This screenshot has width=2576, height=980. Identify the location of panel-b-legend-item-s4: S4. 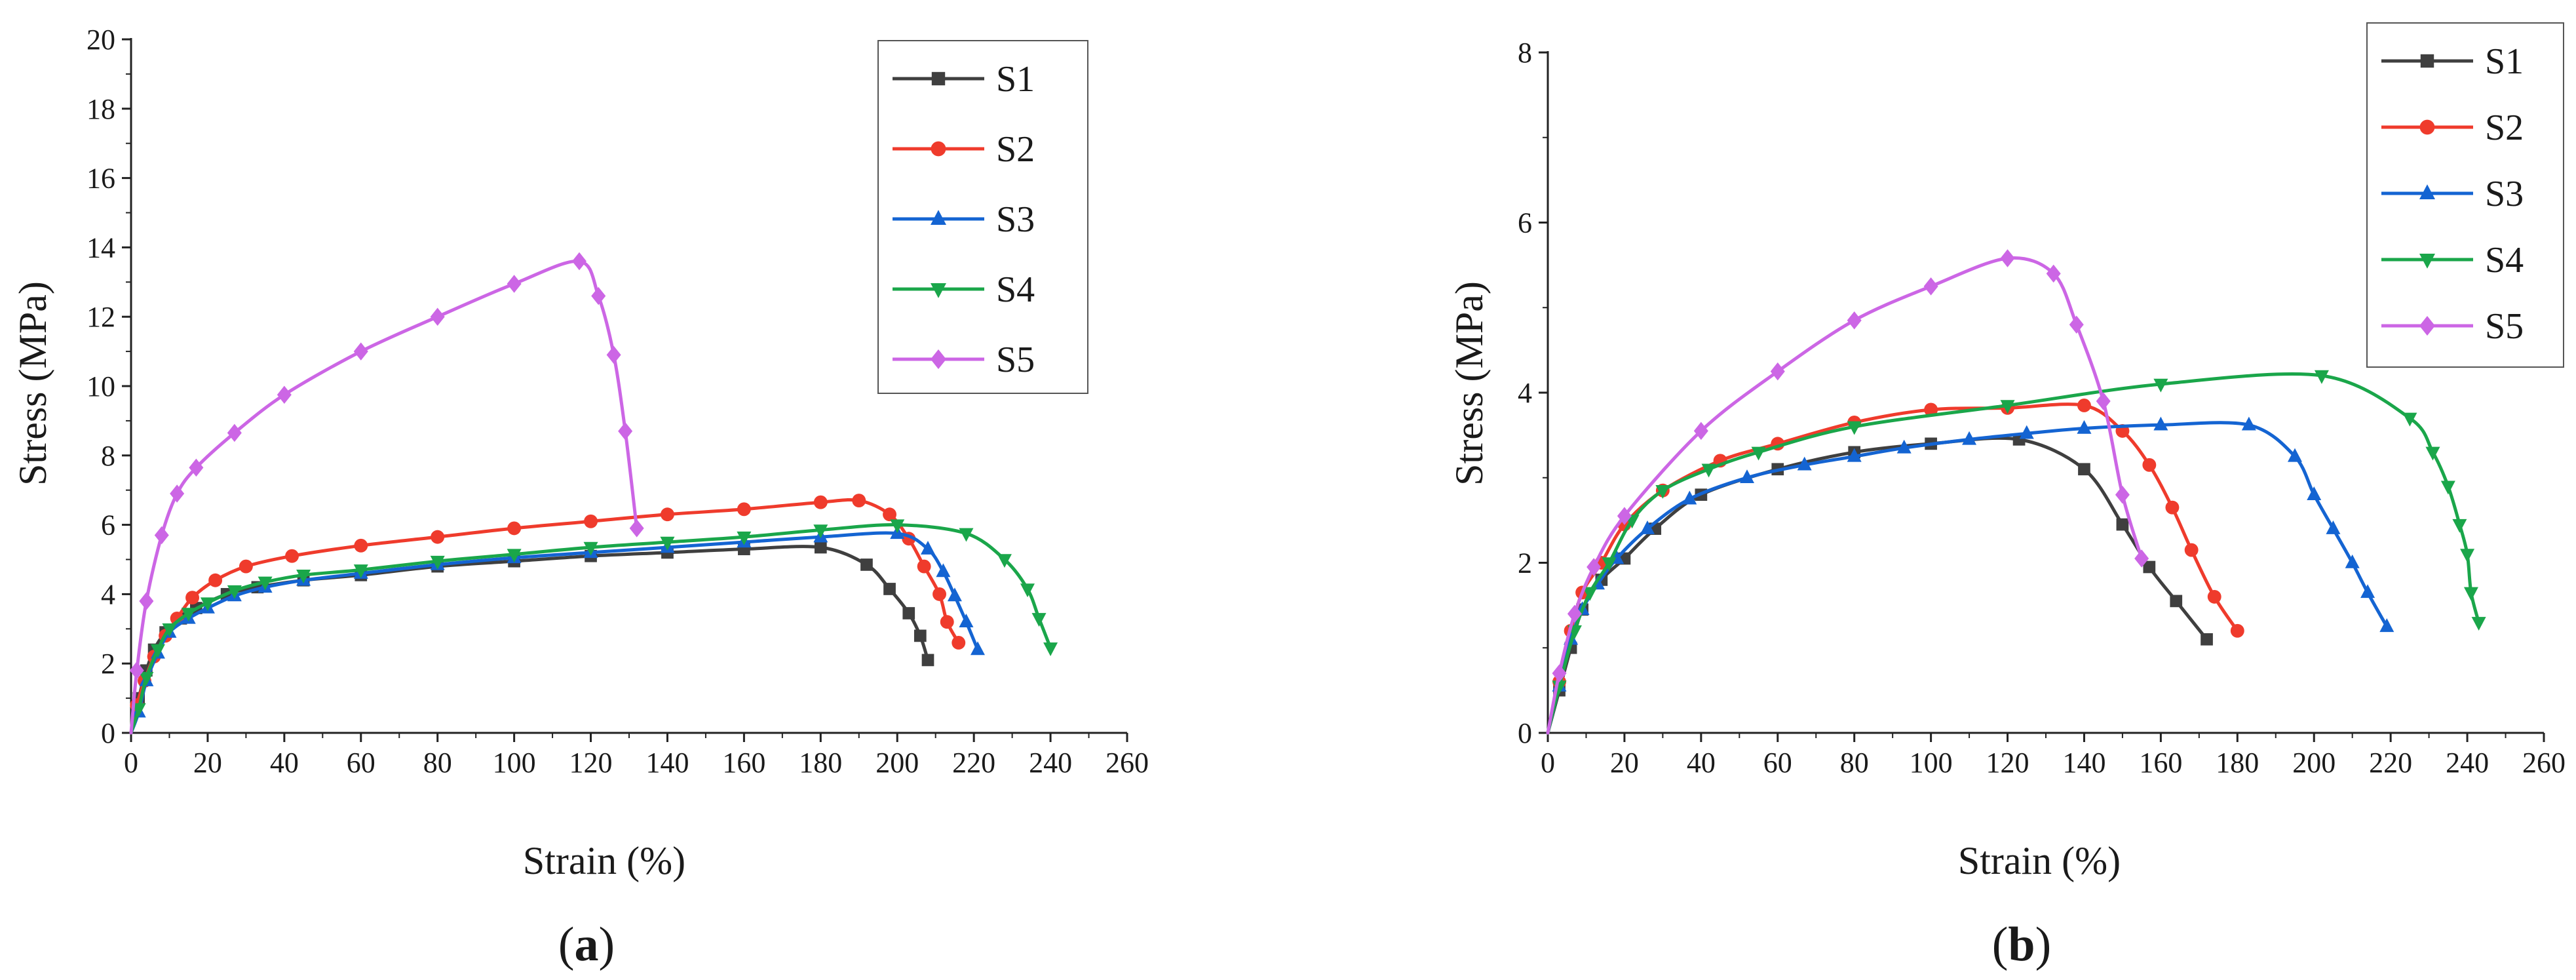
(2452, 260).